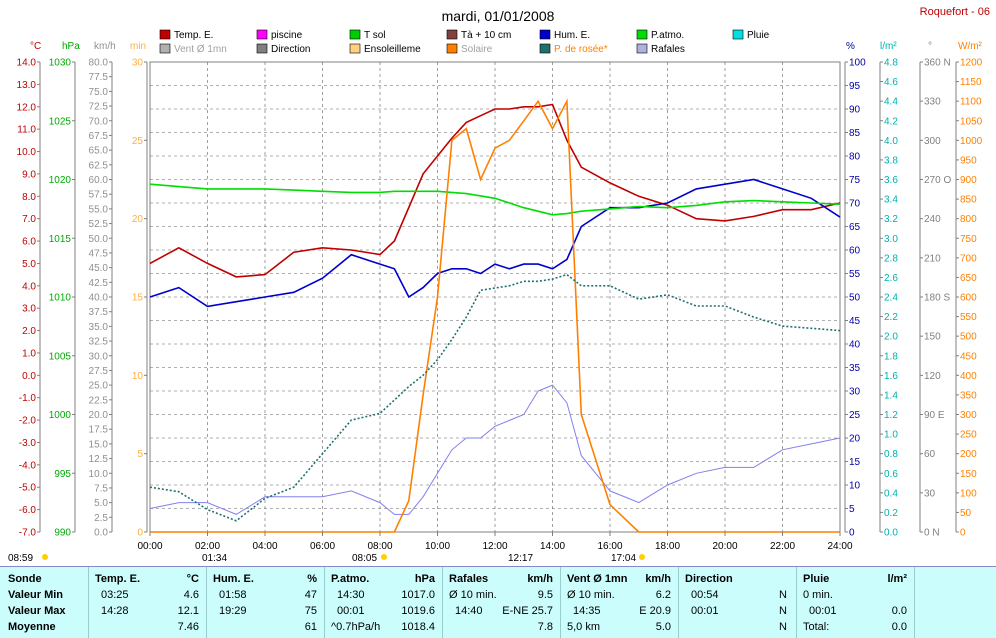 The height and width of the screenshot is (638, 996). What do you see at coordinates (350, 579) in the screenshot?
I see `patmo-header: P.atmo.` at bounding box center [350, 579].